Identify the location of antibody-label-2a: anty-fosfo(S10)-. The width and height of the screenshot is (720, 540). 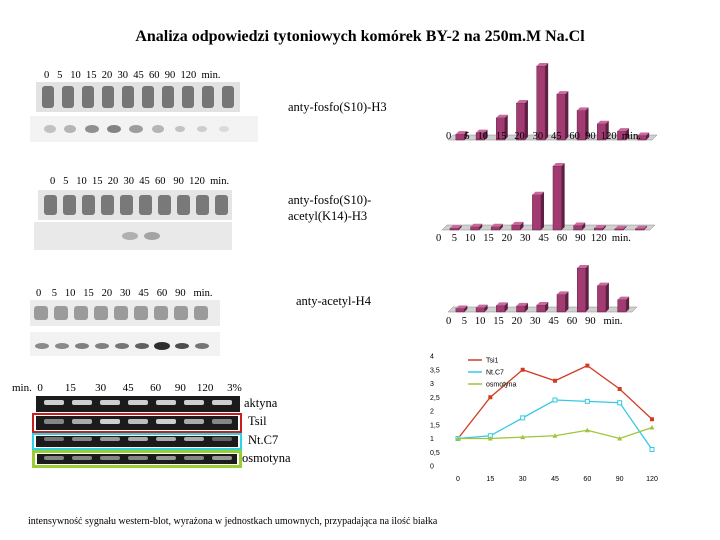
(330, 200).